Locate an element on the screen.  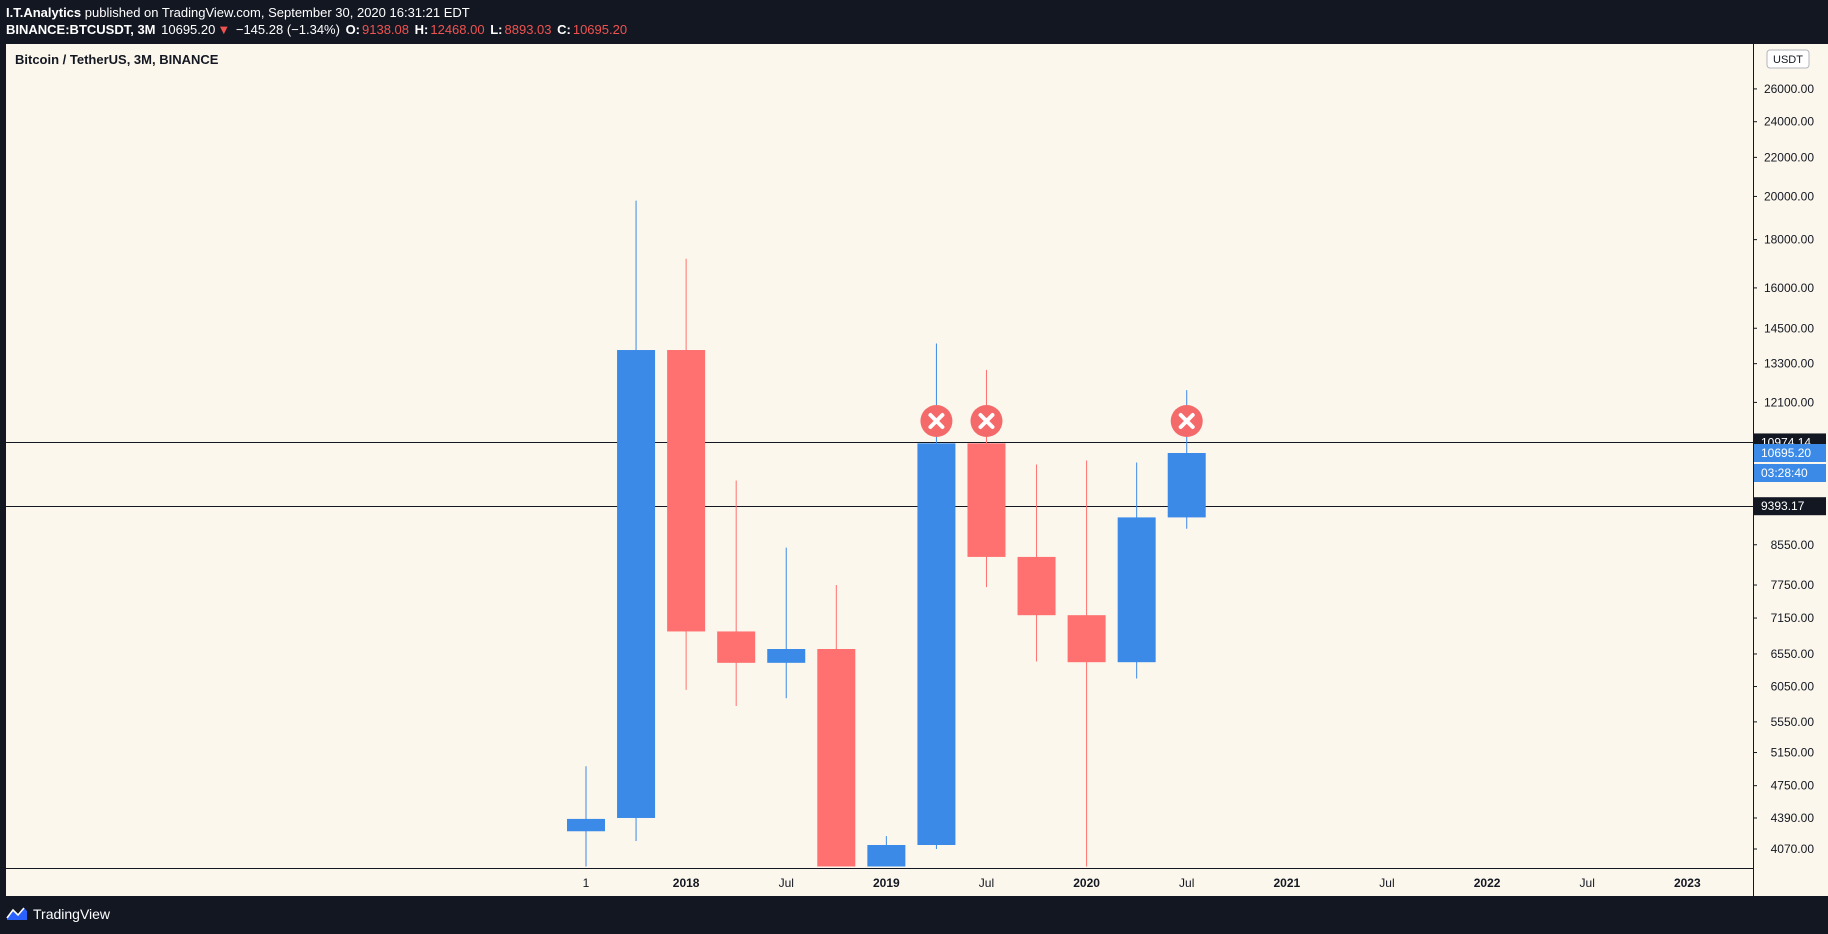
footer: TradingView is located at coordinates (914, 915).